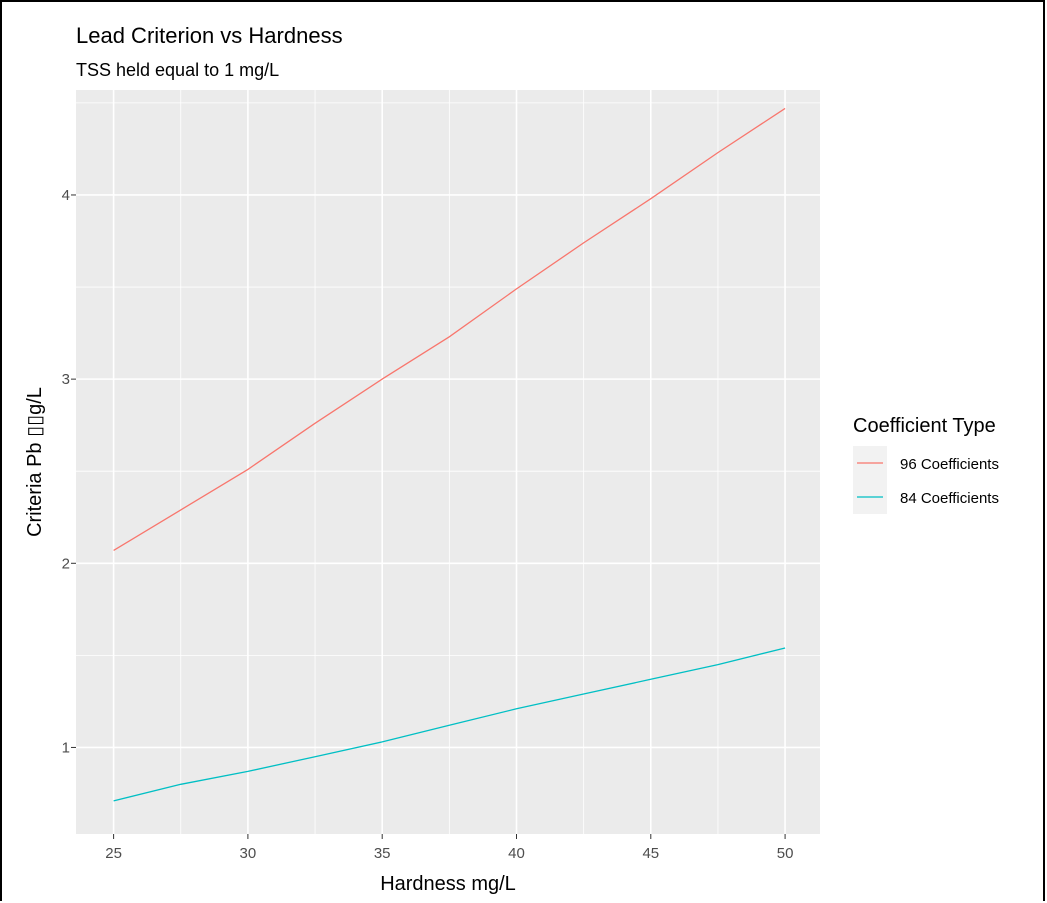 This screenshot has height=903, width=1047. What do you see at coordinates (650, 853) in the screenshot?
I see `x-tick-label: 45` at bounding box center [650, 853].